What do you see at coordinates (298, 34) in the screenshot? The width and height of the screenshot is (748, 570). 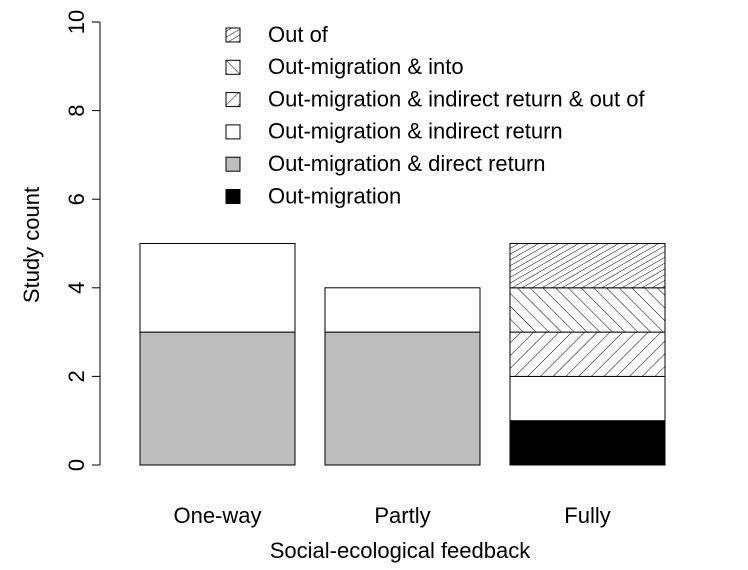 I see `legend-label: Out of` at bounding box center [298, 34].